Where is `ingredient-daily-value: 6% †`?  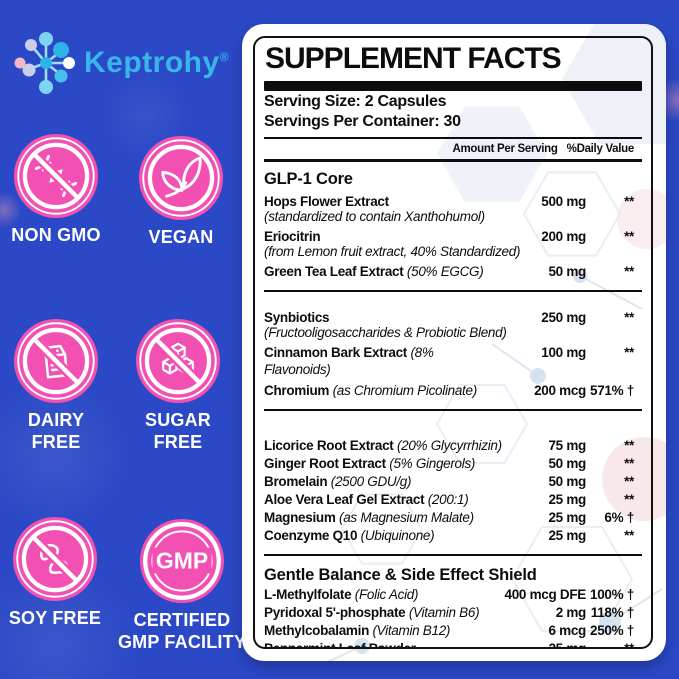 ingredient-daily-value: 6% † is located at coordinates (619, 517).